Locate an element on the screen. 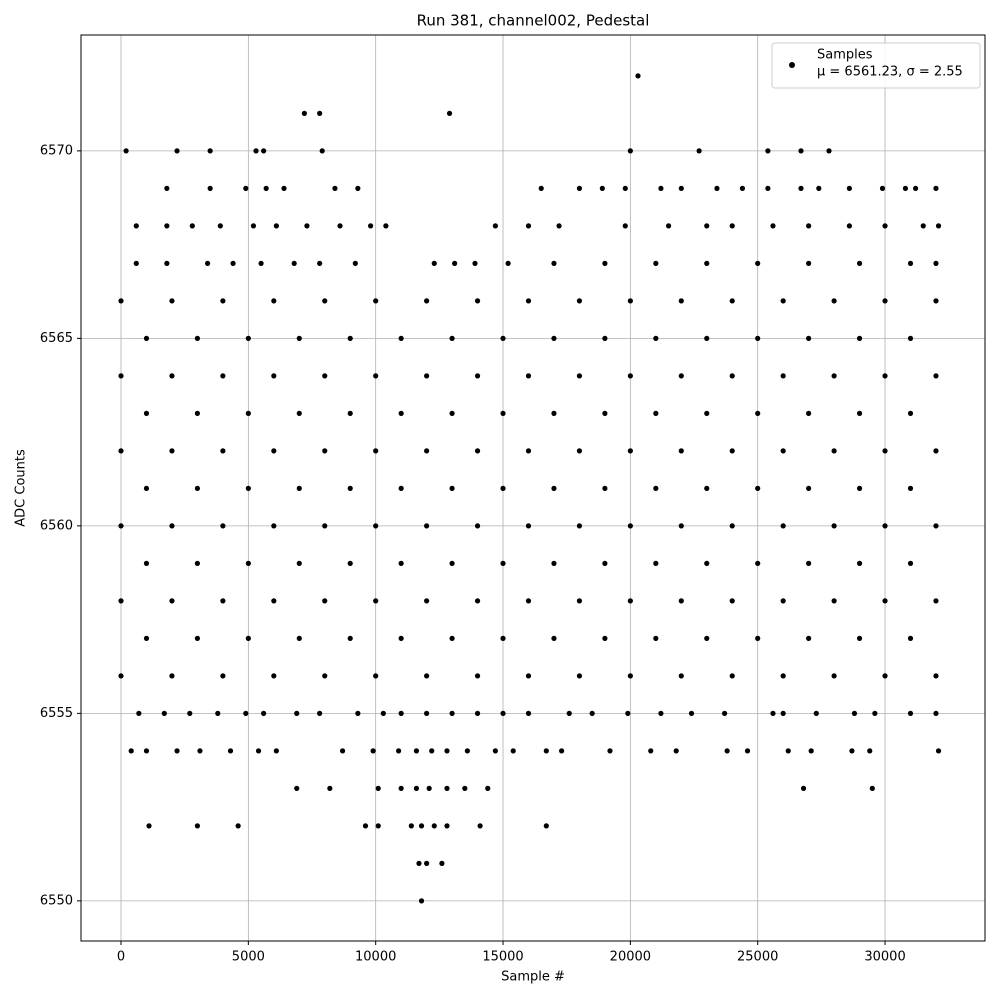 The width and height of the screenshot is (1000, 1000). x-tick-label: 20000 is located at coordinates (630, 957).